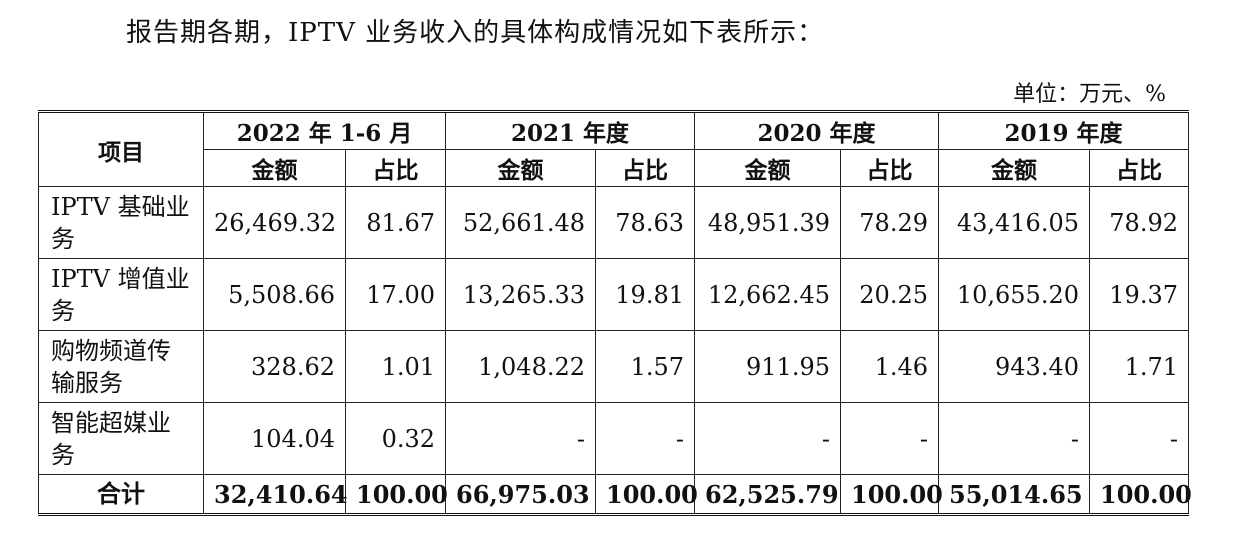 Image resolution: width=1238 pixels, height=542 pixels. I want to click on cell: 5,508.66, so click(274, 294).